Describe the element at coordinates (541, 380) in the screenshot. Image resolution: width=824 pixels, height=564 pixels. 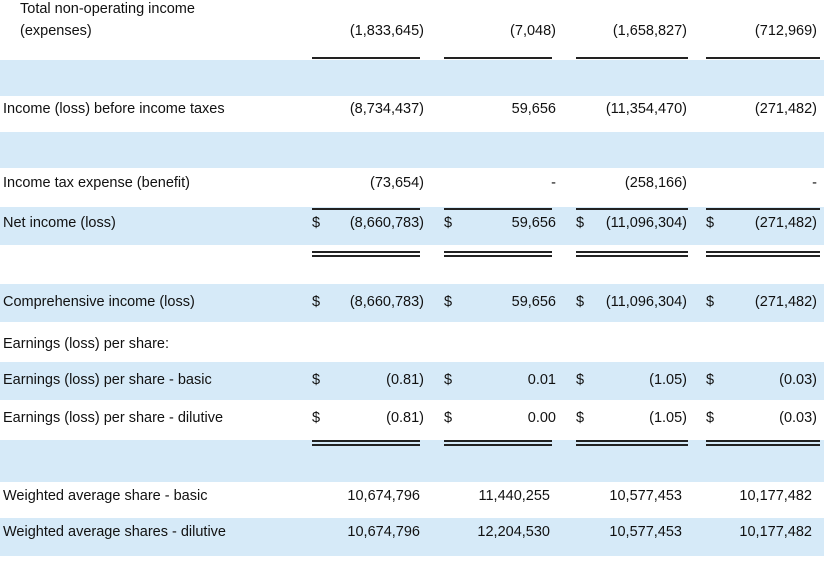
I see `value-col-2: 0.01` at that location.